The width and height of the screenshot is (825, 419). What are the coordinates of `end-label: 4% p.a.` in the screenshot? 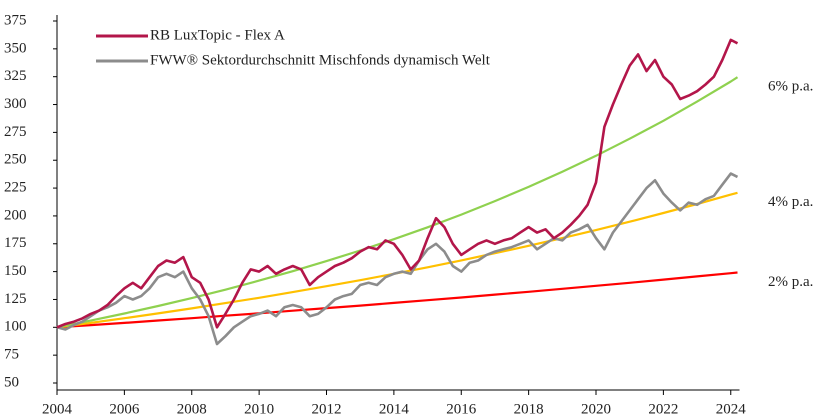 It's located at (790, 202).